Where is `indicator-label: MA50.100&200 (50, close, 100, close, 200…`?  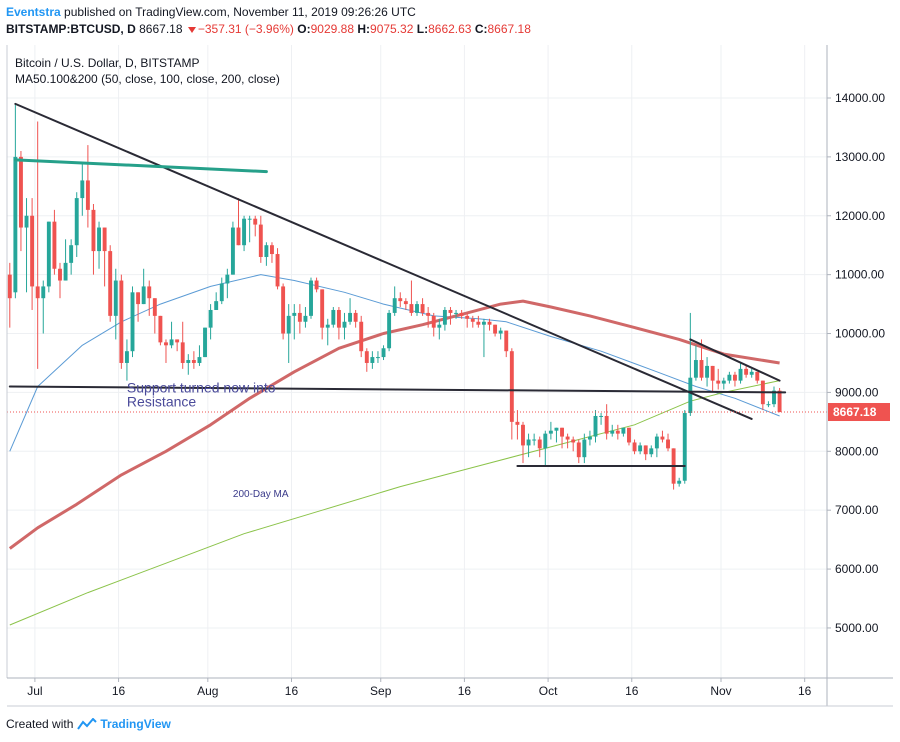 indicator-label: MA50.100&200 (50, close, 100, close, 200… is located at coordinates (147, 79).